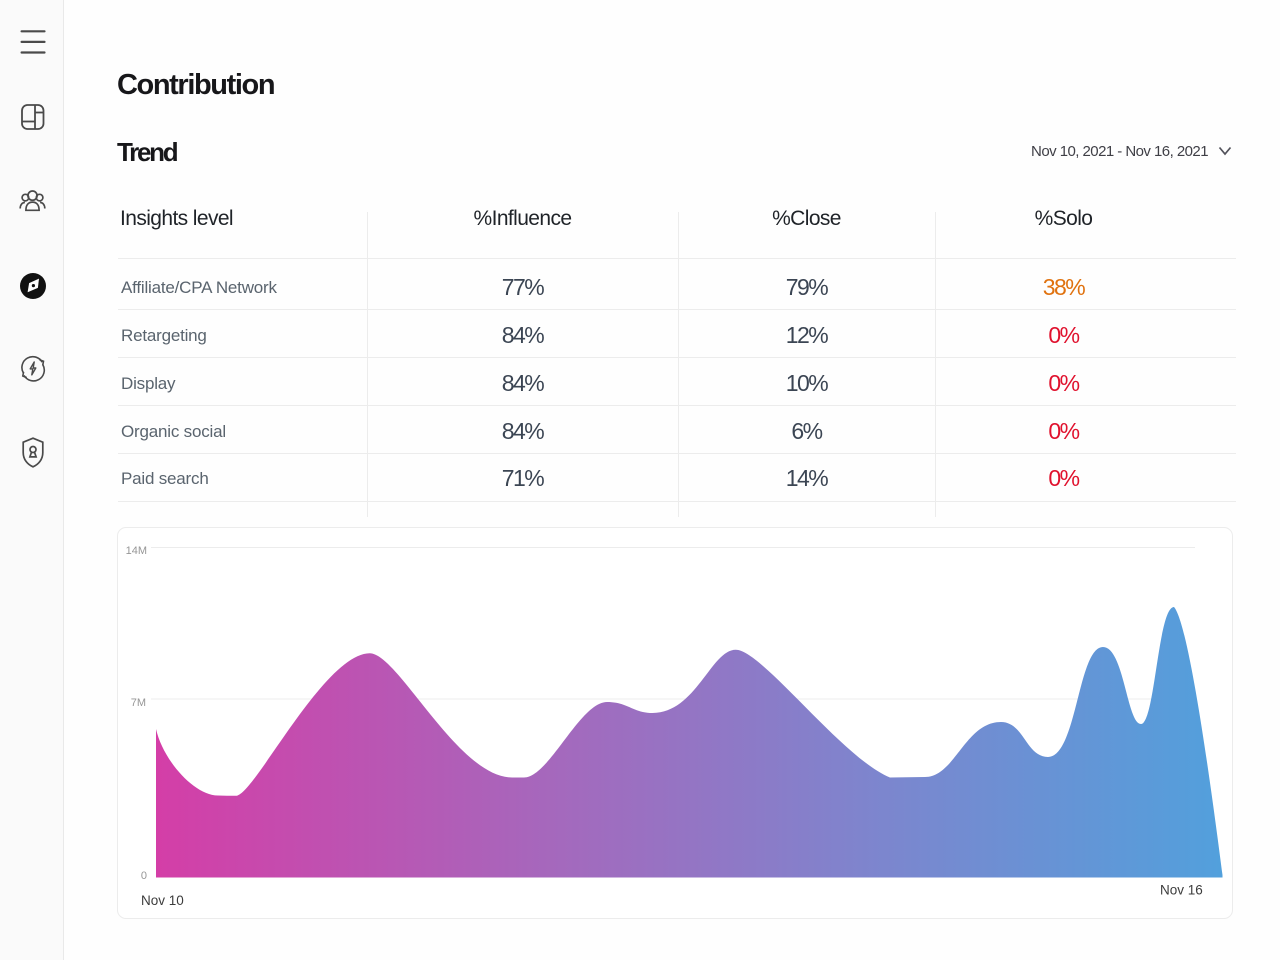  What do you see at coordinates (138, 703) in the screenshot?
I see `svg-text: 7M` at bounding box center [138, 703].